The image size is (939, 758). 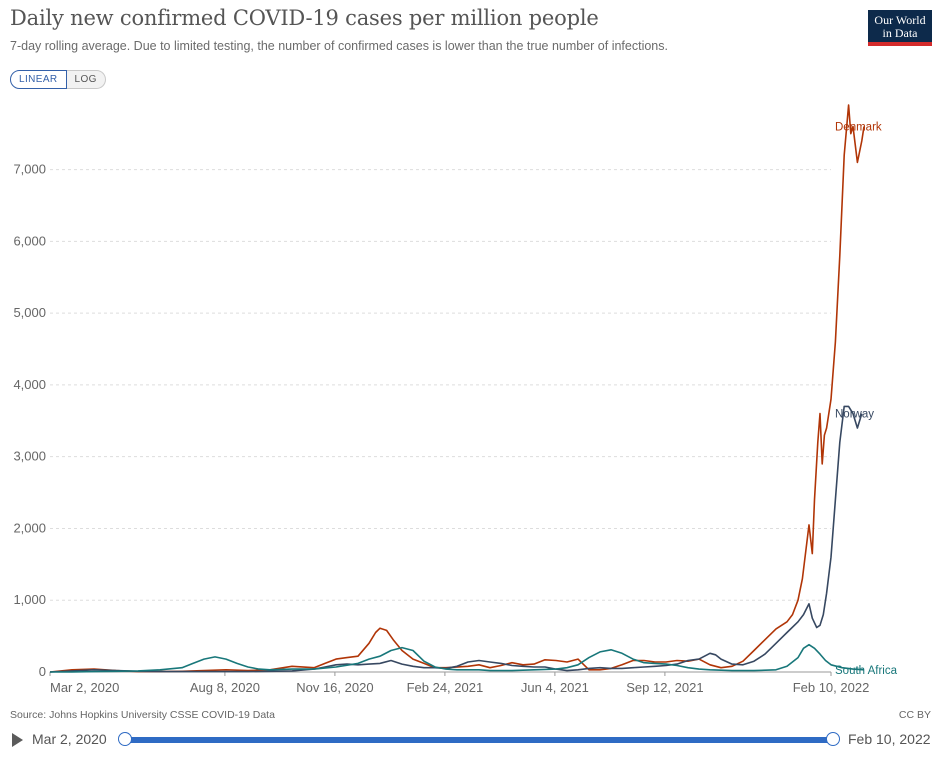 What do you see at coordinates (914, 715) in the screenshot?
I see `license-label: CC BY` at bounding box center [914, 715].